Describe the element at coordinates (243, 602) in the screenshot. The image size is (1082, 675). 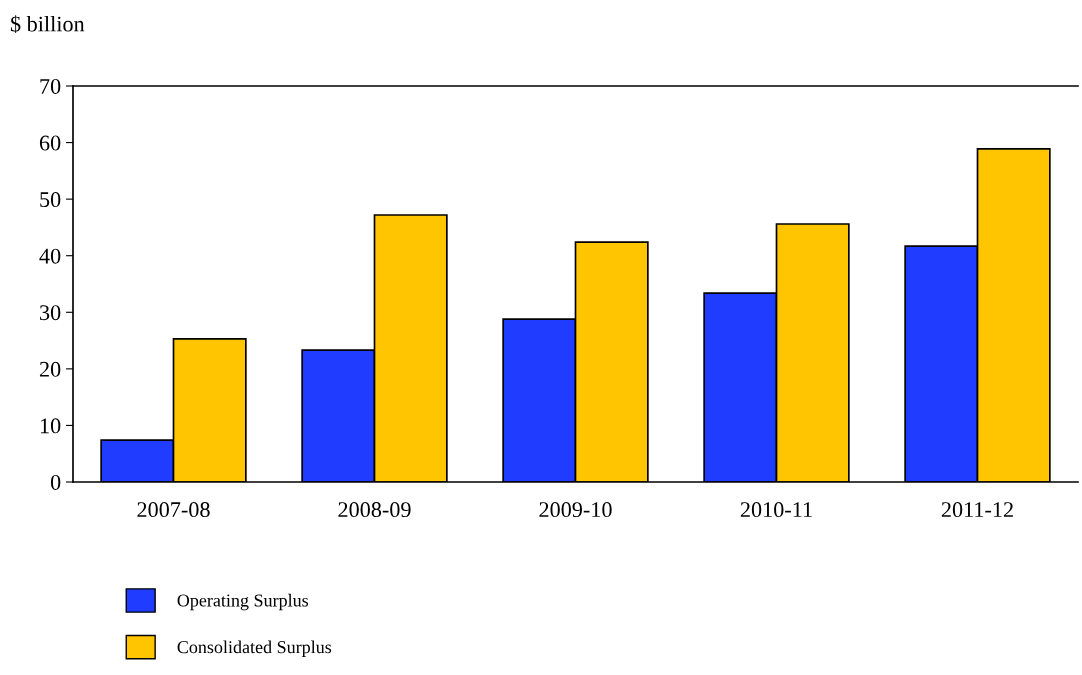
I see `legend-label: Operating Surplus` at that location.